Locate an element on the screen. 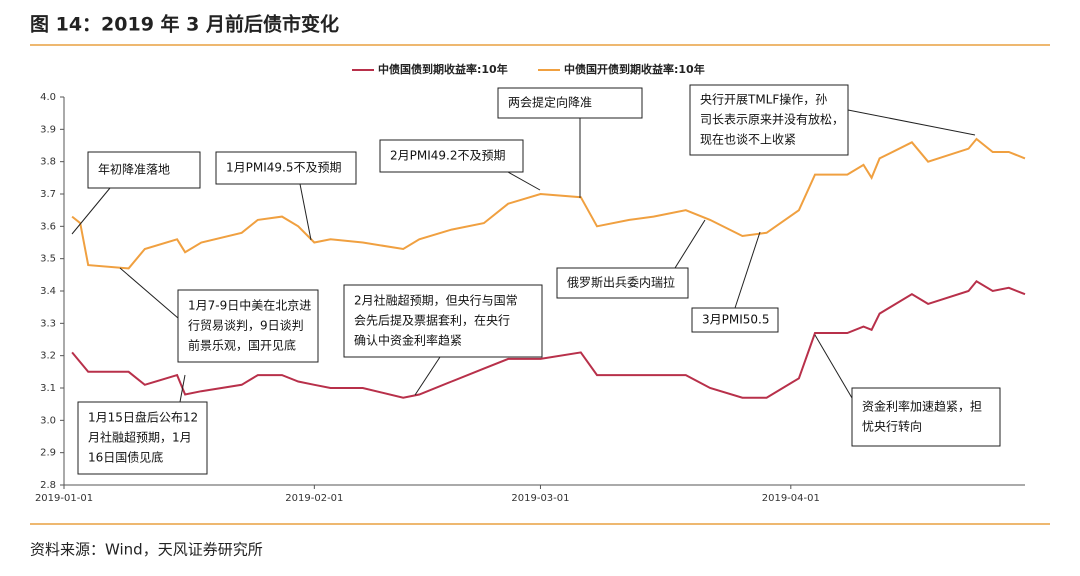 This screenshot has width=1080, height=576. x-tick-label: 2019-03-01 is located at coordinates (540, 498).